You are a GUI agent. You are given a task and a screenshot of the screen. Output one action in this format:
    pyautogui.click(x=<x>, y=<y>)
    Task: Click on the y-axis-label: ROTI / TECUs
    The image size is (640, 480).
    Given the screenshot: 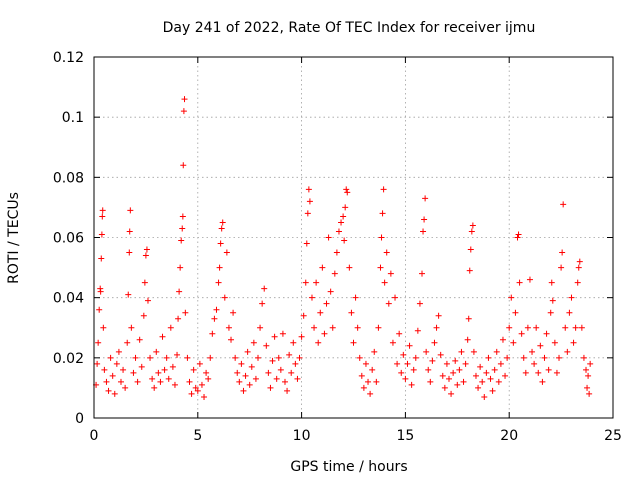 What is the action you would take?
    pyautogui.click(x=14, y=238)
    